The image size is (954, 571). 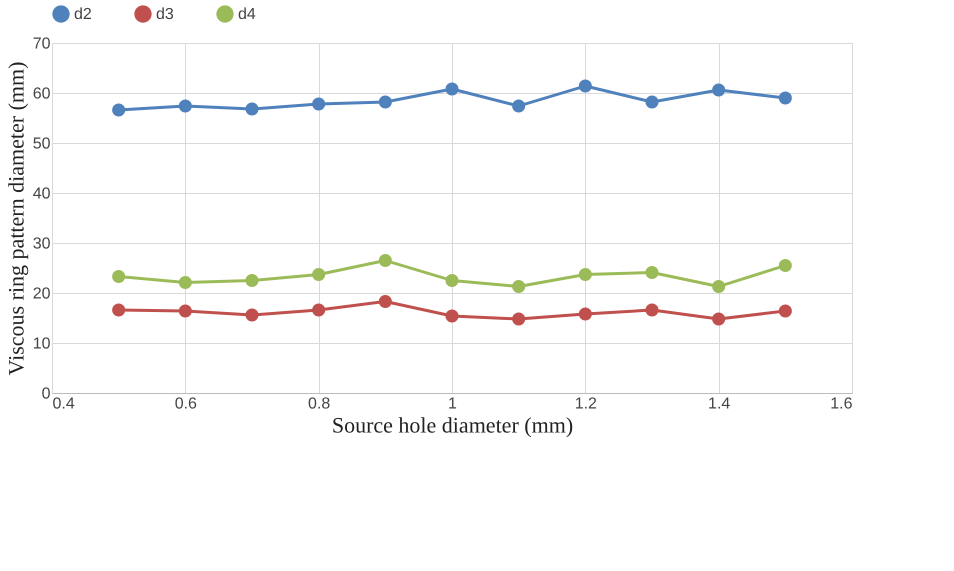 I want to click on x-tick-label: 0.8, so click(x=319, y=404).